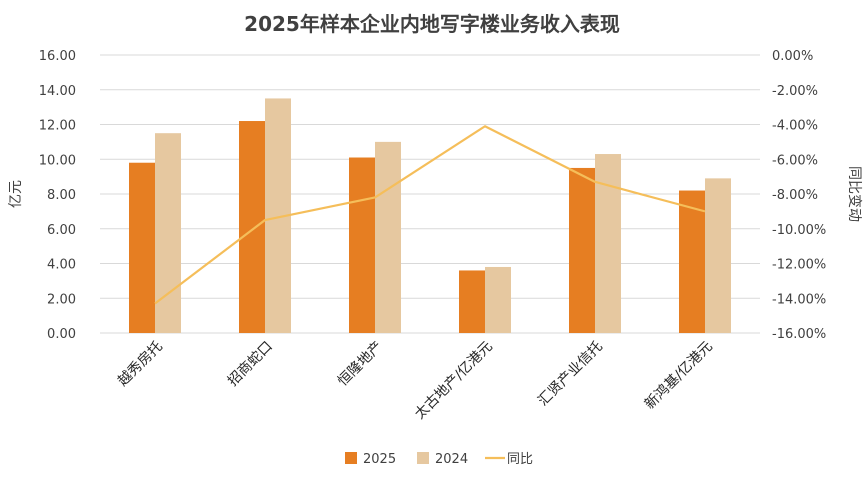  I want to click on legend-swatch-2024, so click(423, 458).